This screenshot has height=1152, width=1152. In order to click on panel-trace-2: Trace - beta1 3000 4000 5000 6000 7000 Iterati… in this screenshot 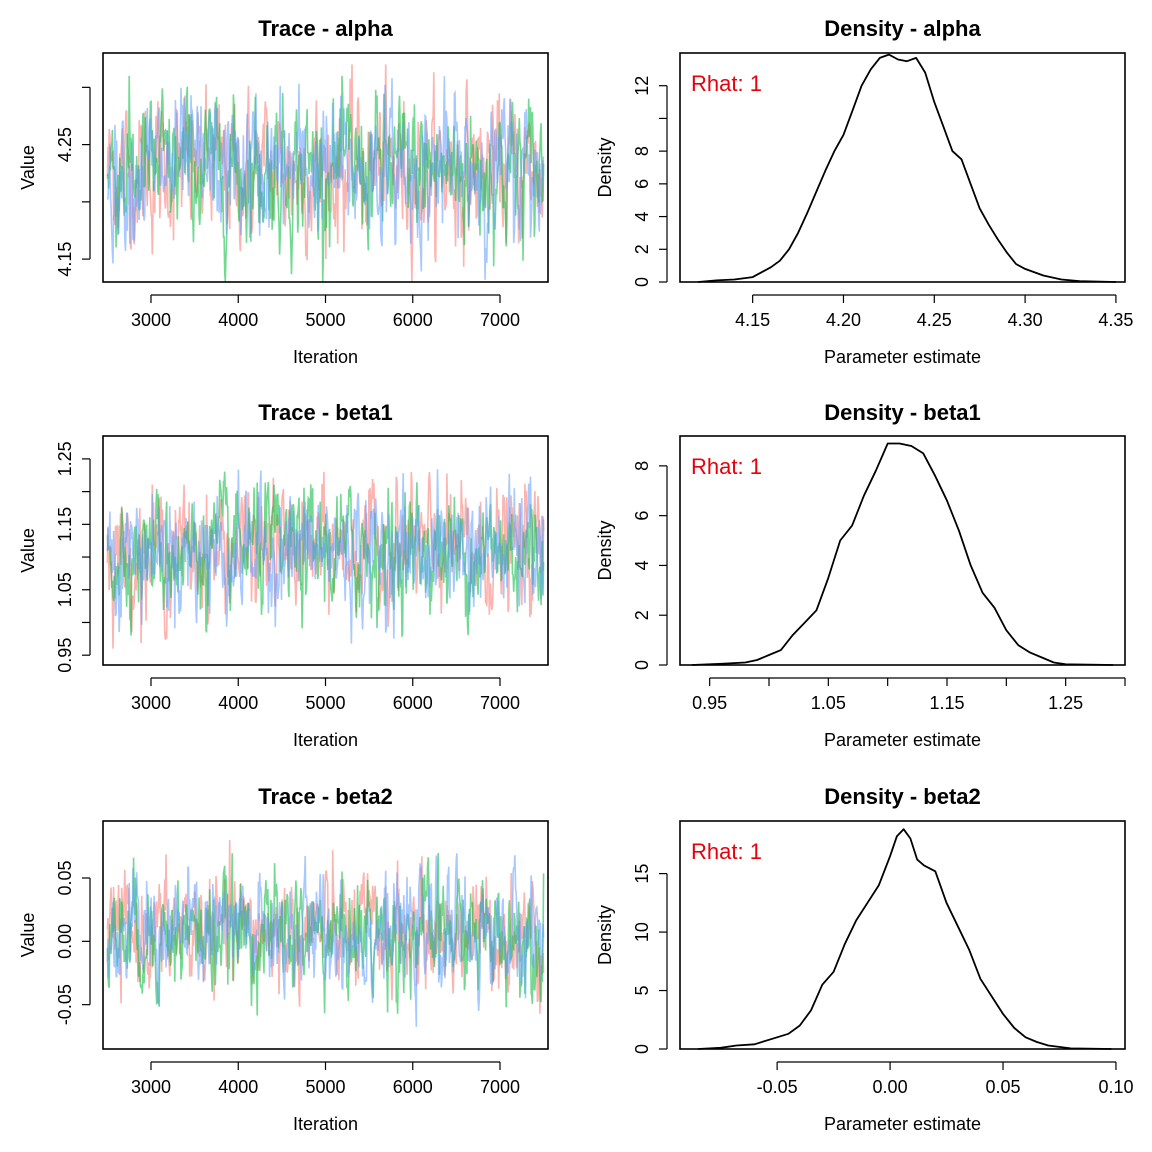, I will do `click(283, 575)`.